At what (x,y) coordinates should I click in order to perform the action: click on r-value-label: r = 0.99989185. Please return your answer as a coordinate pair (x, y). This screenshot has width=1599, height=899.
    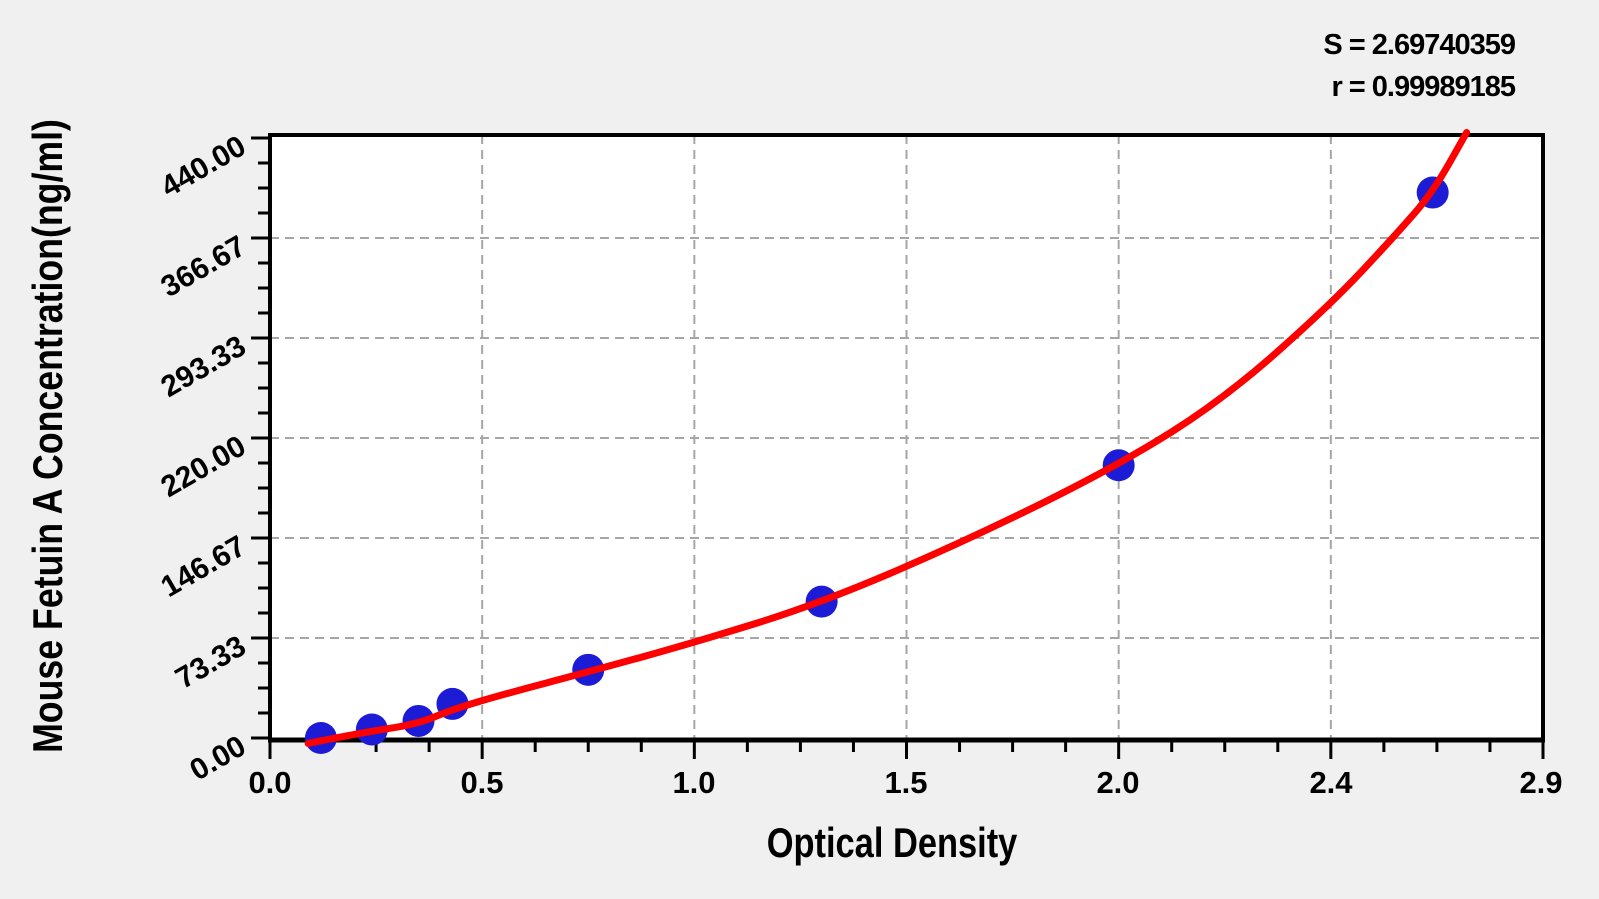
    Looking at the image, I should click on (1423, 87).